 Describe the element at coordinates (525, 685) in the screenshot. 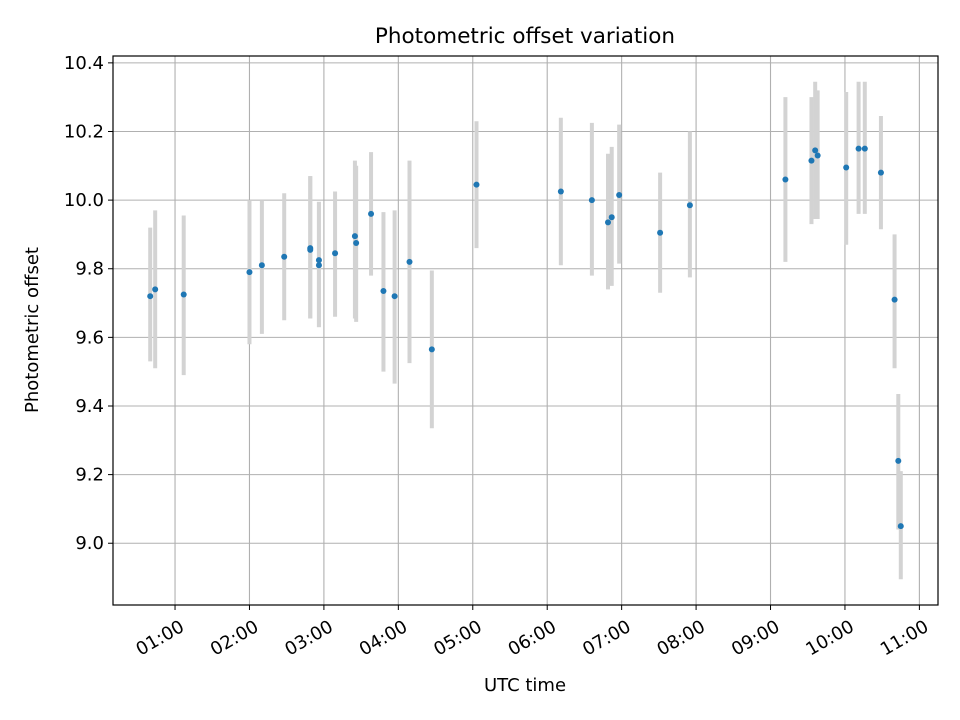

I see `x-axis-title: UTC time` at that location.